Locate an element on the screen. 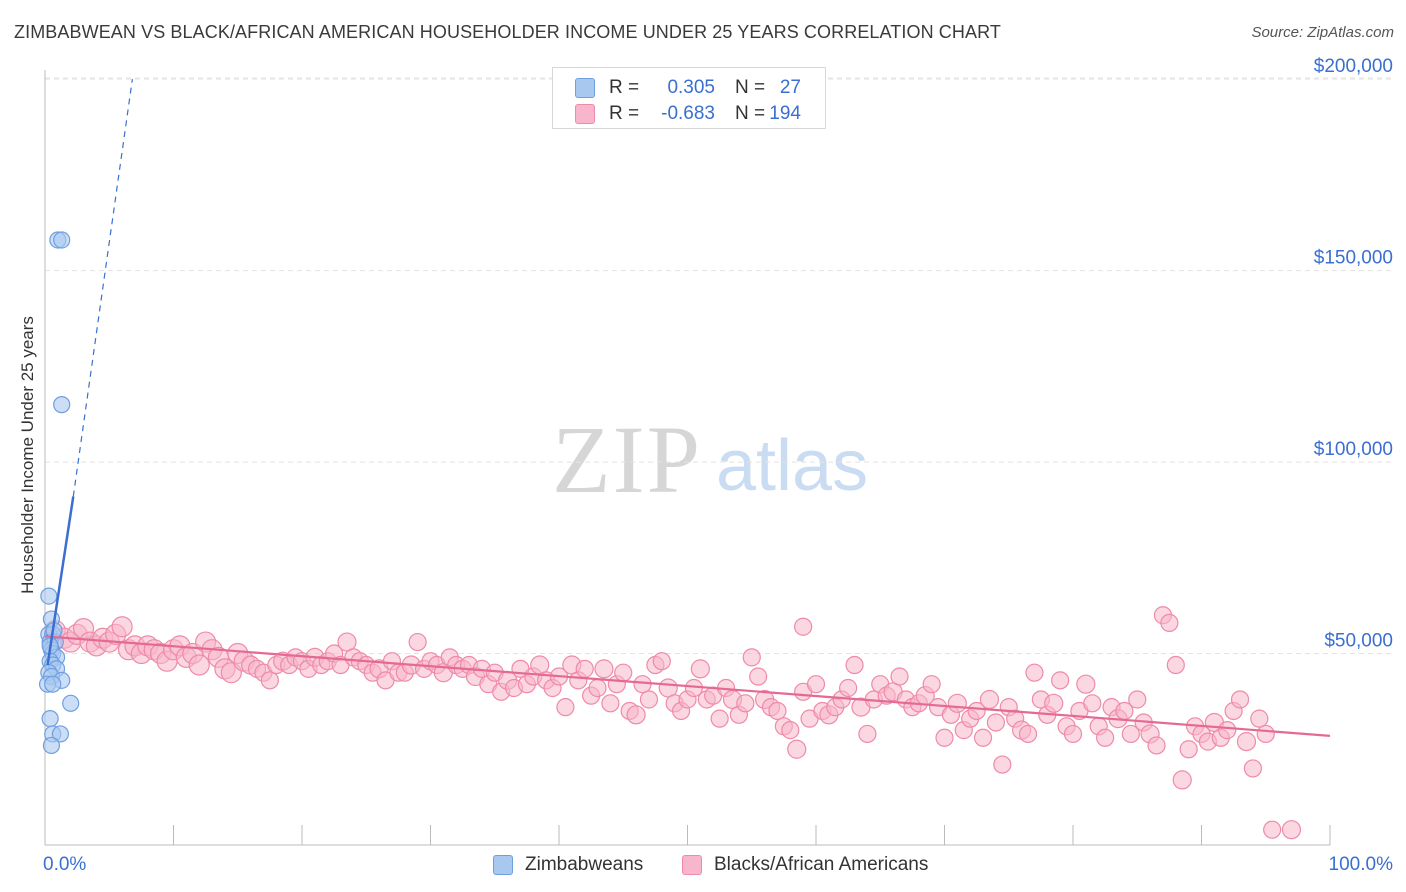 The height and width of the screenshot is (892, 1406). correlation-legend: R = 0.305 N = 27 R = -0.683 N = 194 is located at coordinates (689, 98).